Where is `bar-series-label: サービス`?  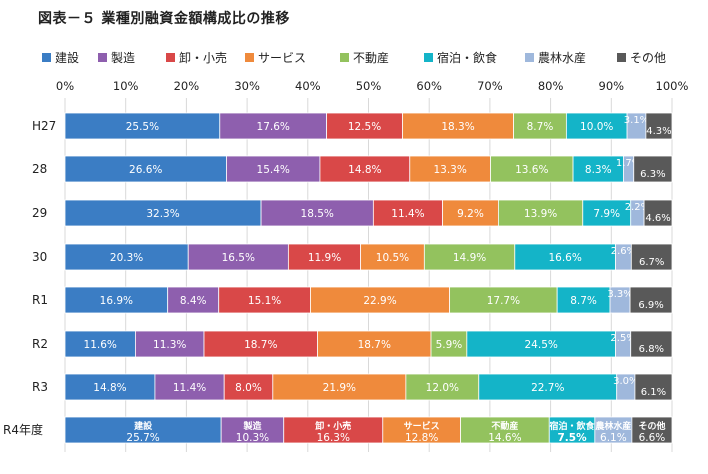 bar-series-label: サービス is located at coordinates (422, 426).